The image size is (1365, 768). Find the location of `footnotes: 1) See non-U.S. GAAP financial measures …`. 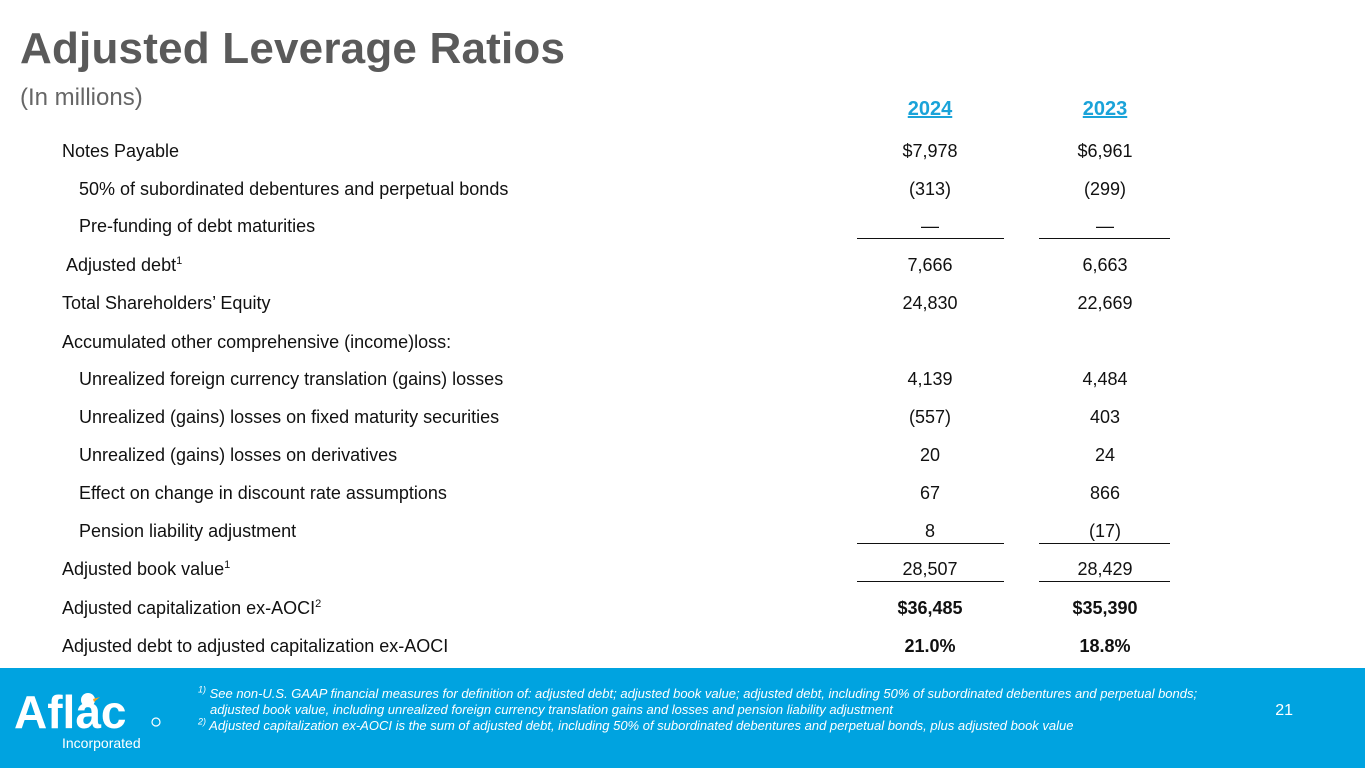

footnotes: 1) See non-U.S. GAAP financial measures … is located at coordinates (753, 709).